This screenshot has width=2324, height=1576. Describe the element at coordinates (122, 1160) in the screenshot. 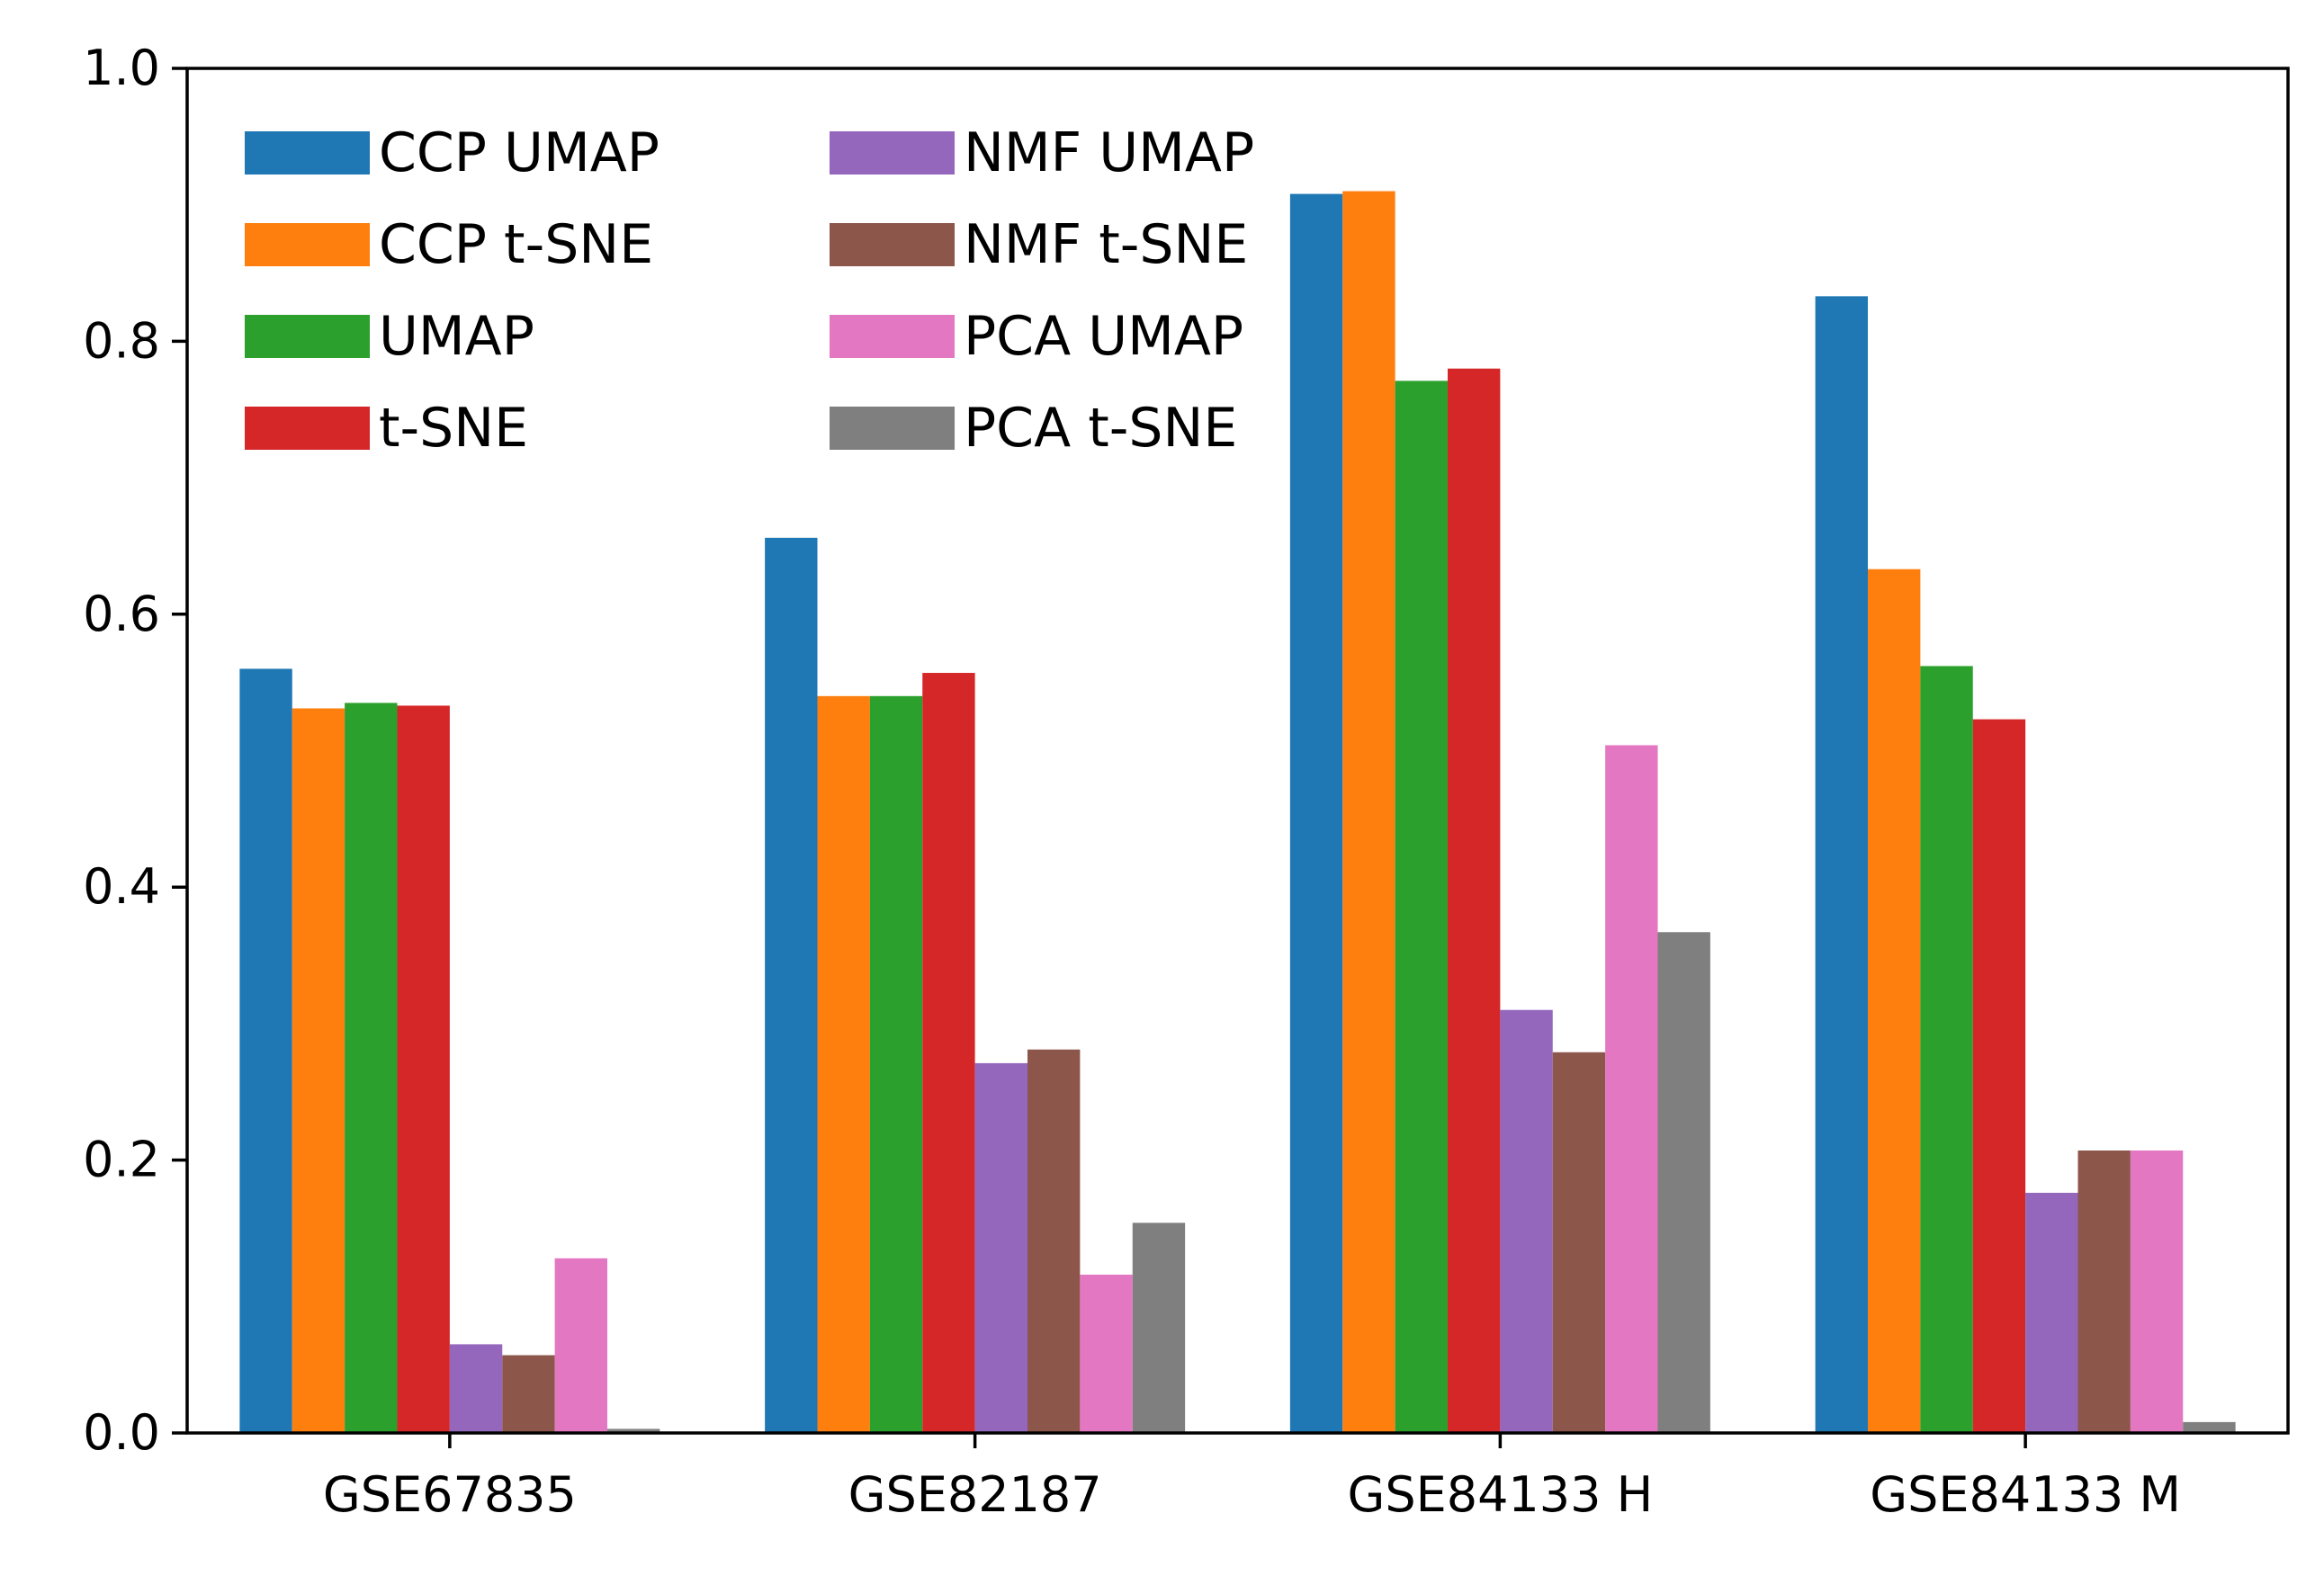

I see `y-tick-label: 0.2` at that location.